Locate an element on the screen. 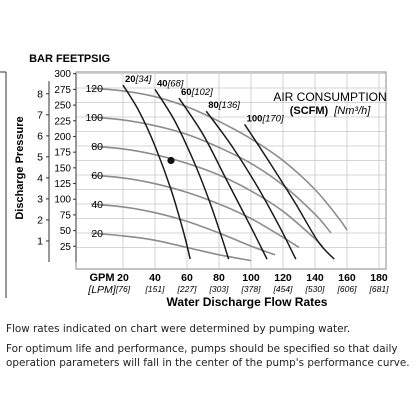  x-tick-label-lpm: [530] is located at coordinates (315, 289).